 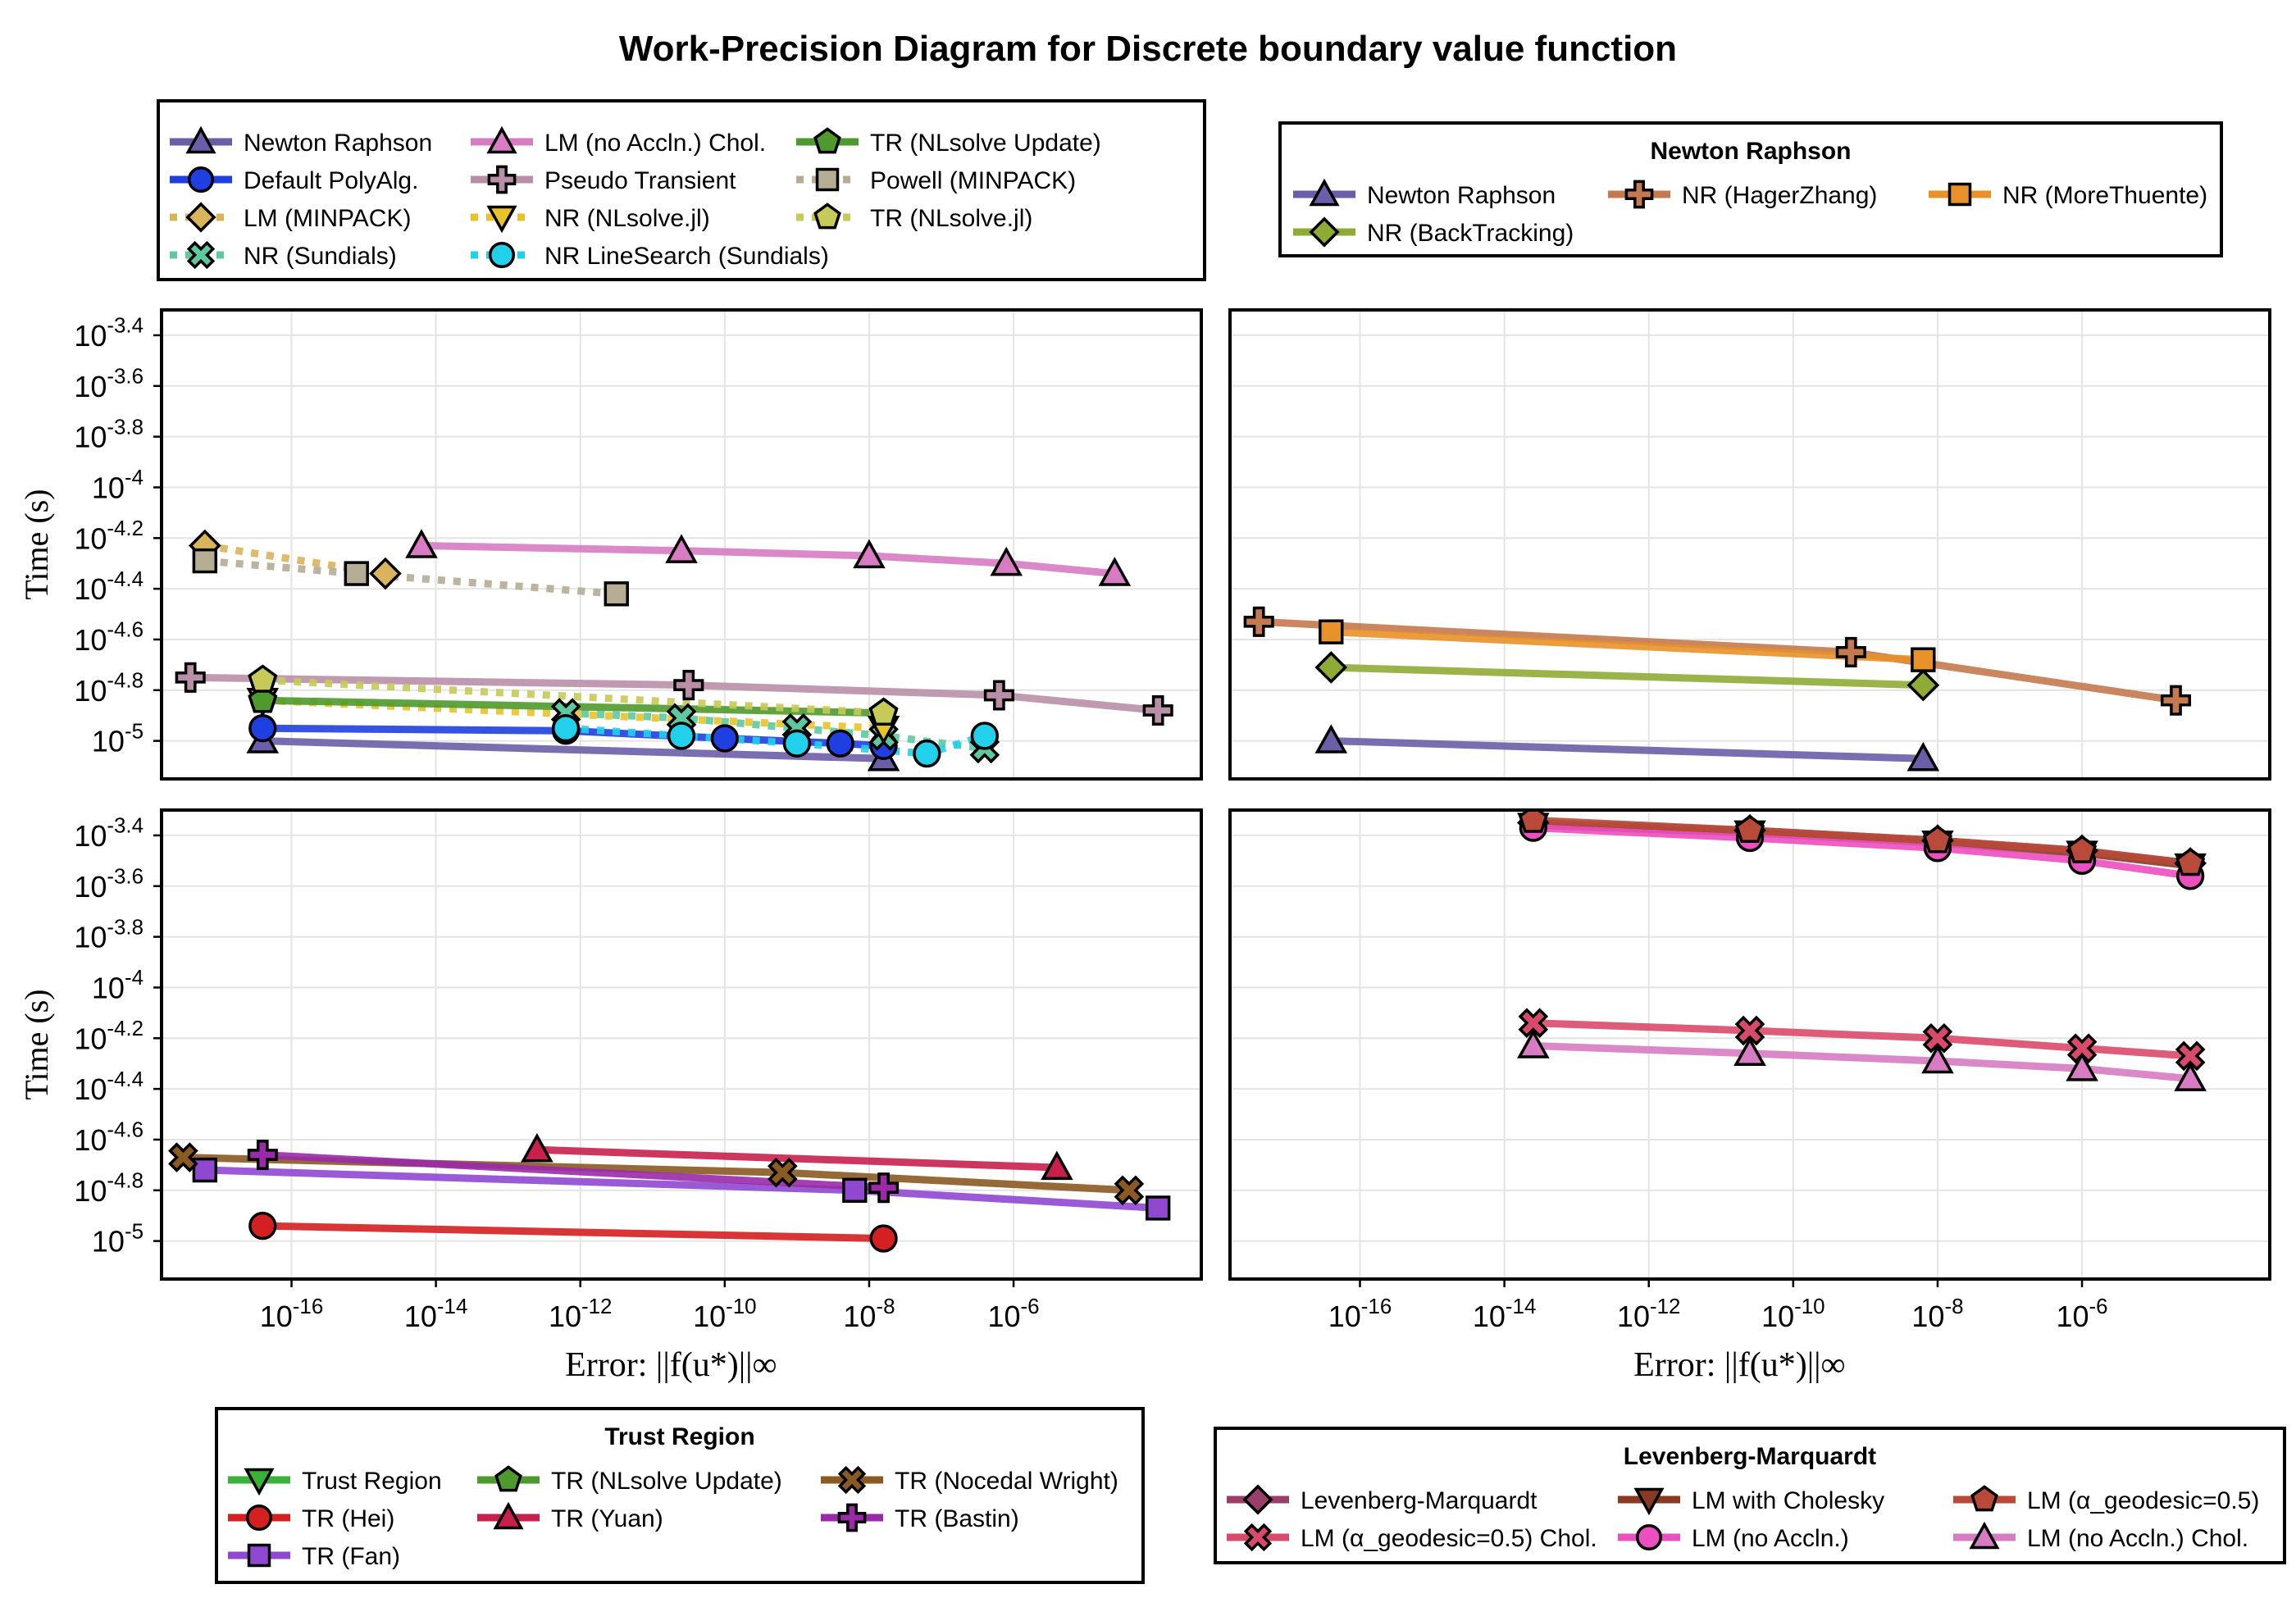 I want to click on legend-label: LM (α_geodesic=0.5), so click(x=2143, y=1500).